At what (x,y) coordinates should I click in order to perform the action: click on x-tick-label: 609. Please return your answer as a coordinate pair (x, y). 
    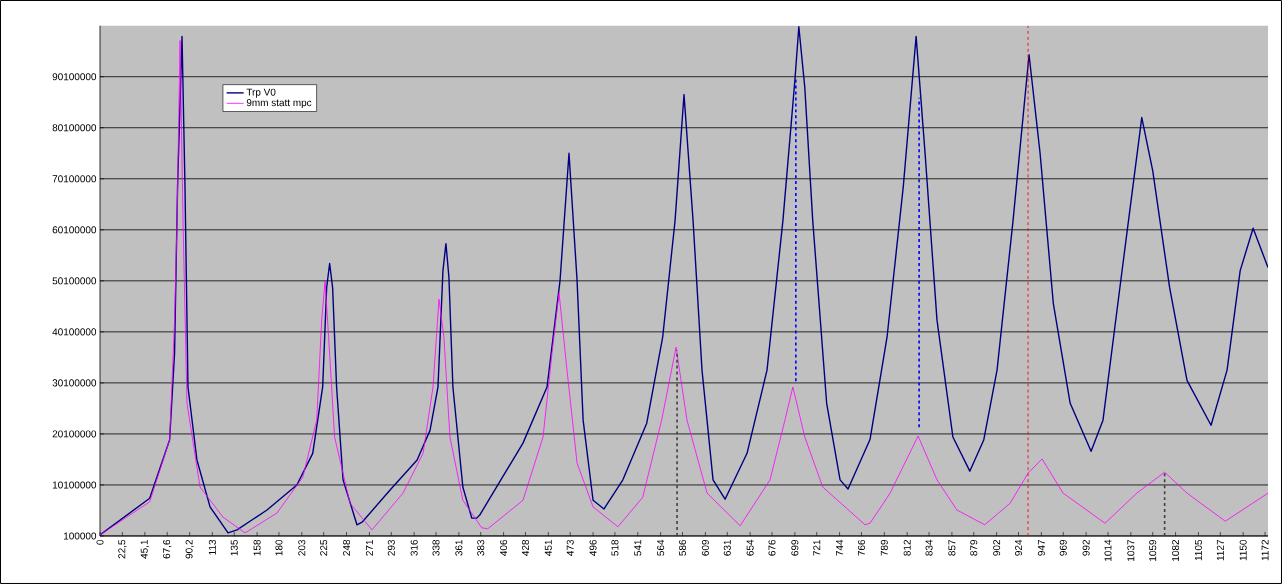
    Looking at the image, I should click on (705, 547).